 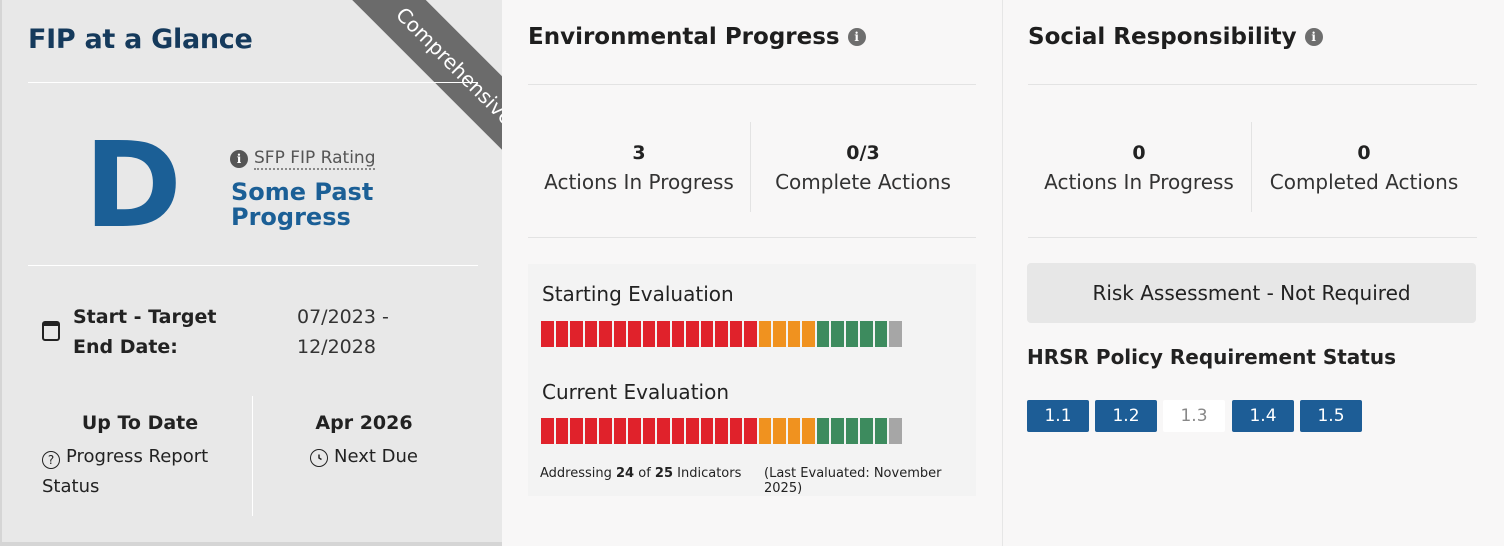 I want to click on calendar-icon, so click(x=51, y=331).